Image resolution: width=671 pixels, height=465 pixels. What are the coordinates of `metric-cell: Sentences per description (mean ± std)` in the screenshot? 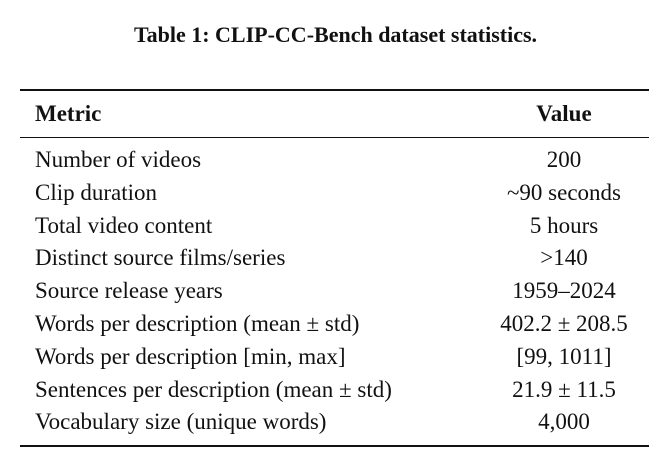 It's located at (213, 389).